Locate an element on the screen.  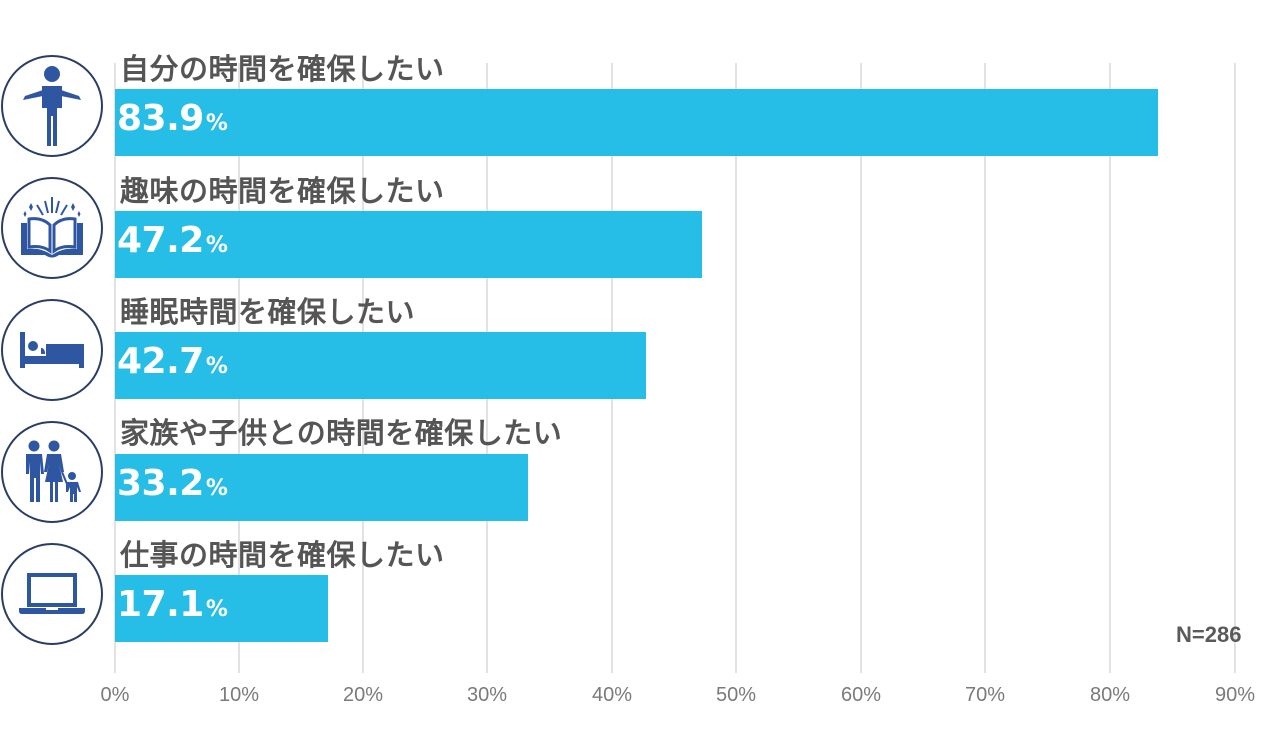
family-icon is located at coordinates (52, 472).